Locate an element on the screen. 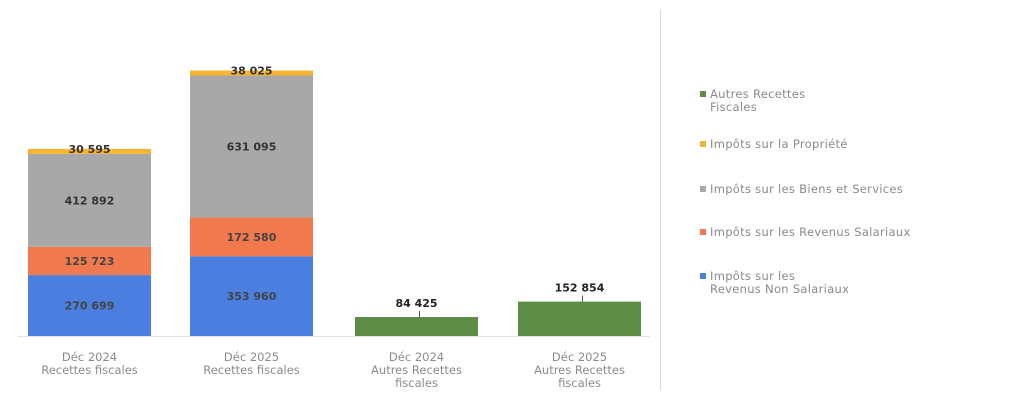 This screenshot has width=1020, height=398. x-tick-label: Déc 2025 Autres Recettes fiscales is located at coordinates (579, 370).